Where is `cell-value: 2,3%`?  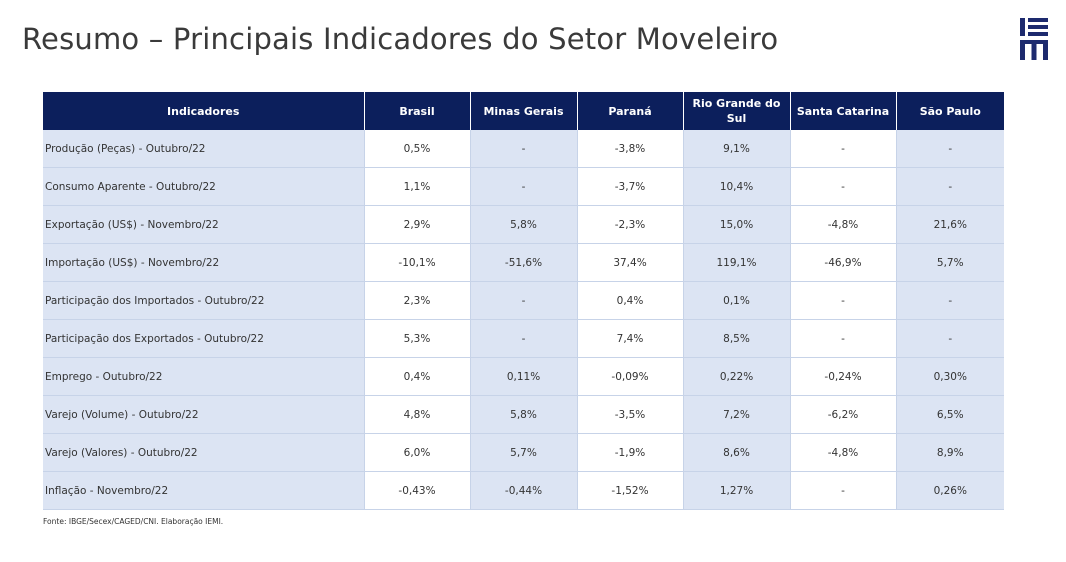
cell-value: 2,3% is located at coordinates (417, 300).